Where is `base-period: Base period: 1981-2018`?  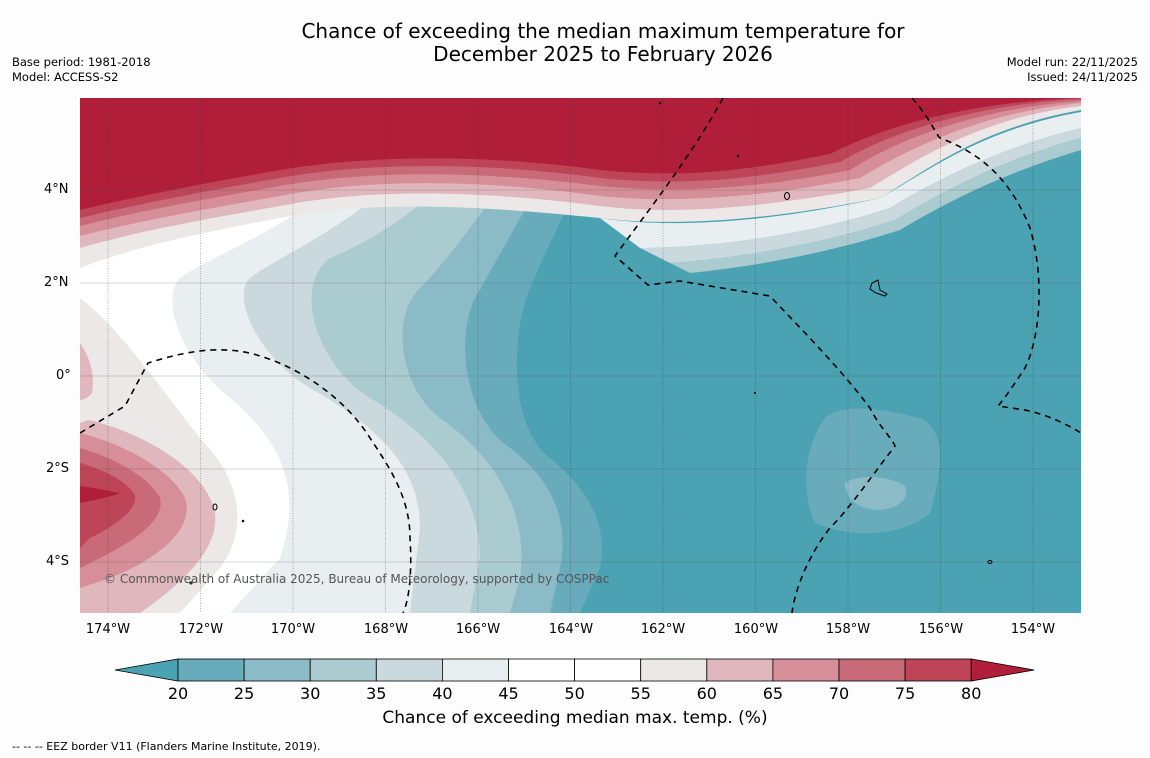
base-period: Base period: 1981-2018 is located at coordinates (81, 62).